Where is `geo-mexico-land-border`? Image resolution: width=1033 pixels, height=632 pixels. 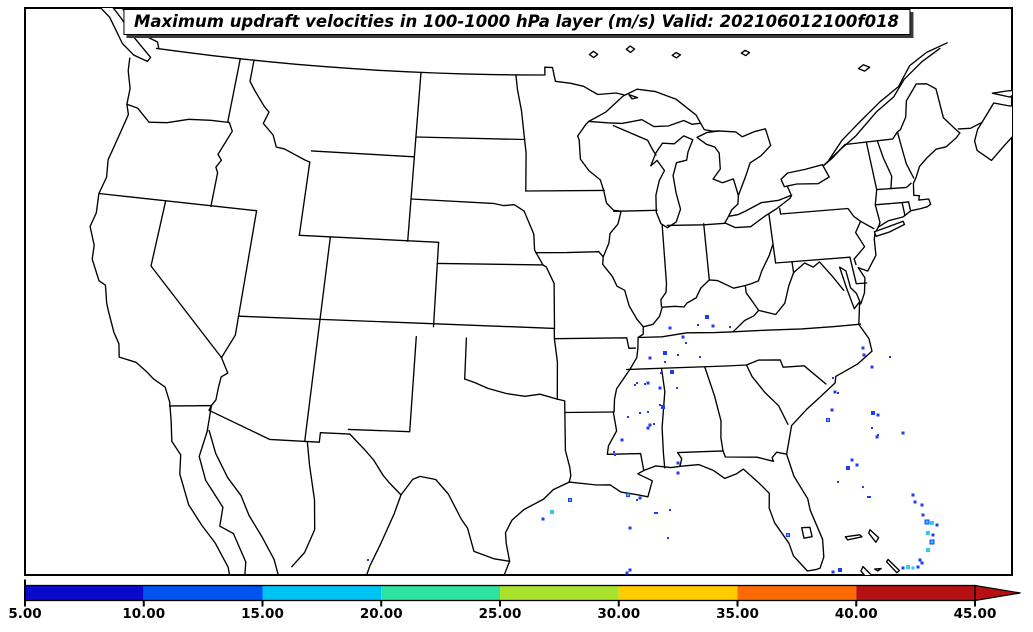 geo-mexico-land-border is located at coordinates (259, 423).